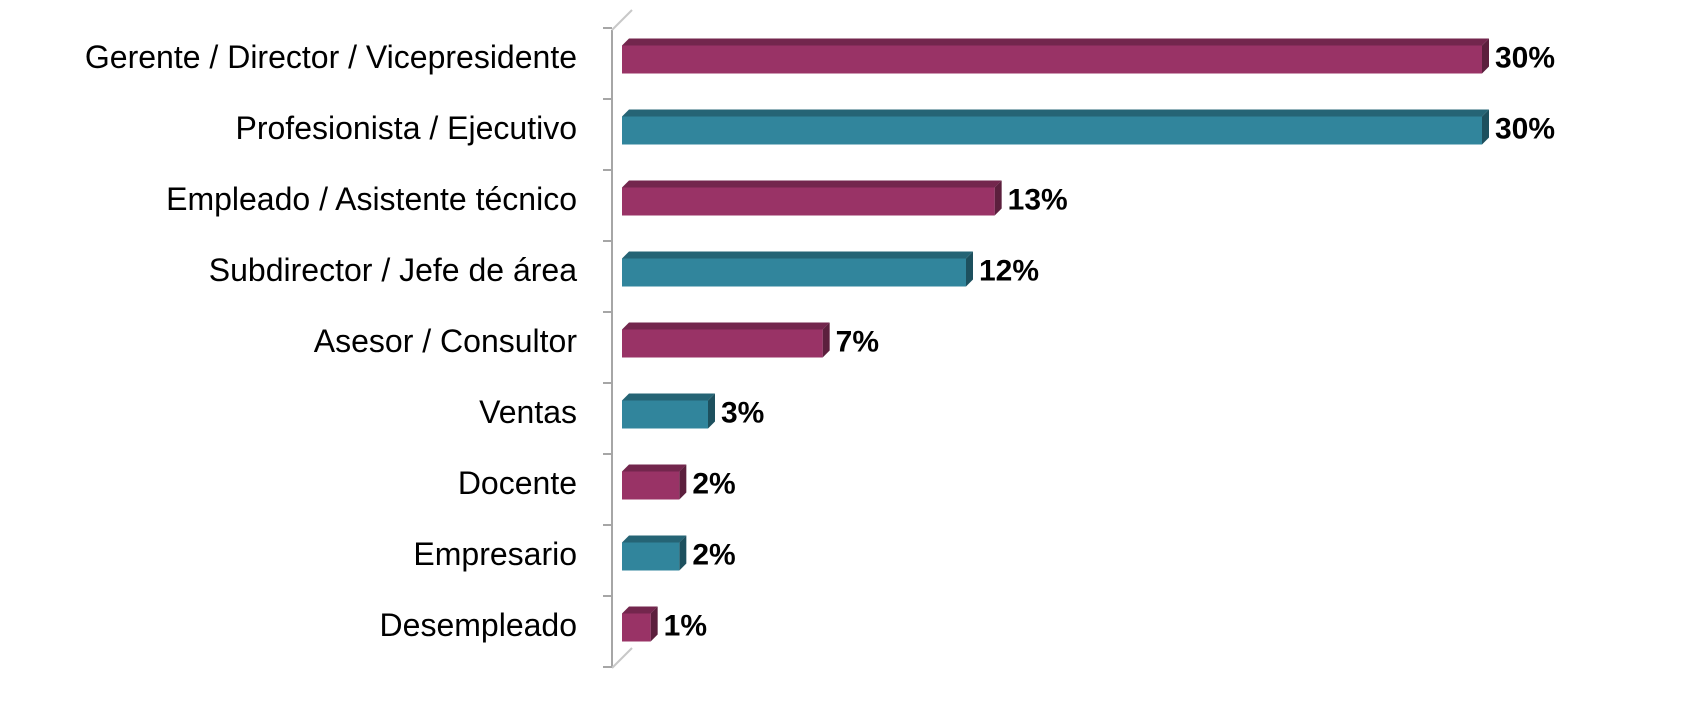 The height and width of the screenshot is (723, 1703). I want to click on data-label: 13%, so click(1038, 199).